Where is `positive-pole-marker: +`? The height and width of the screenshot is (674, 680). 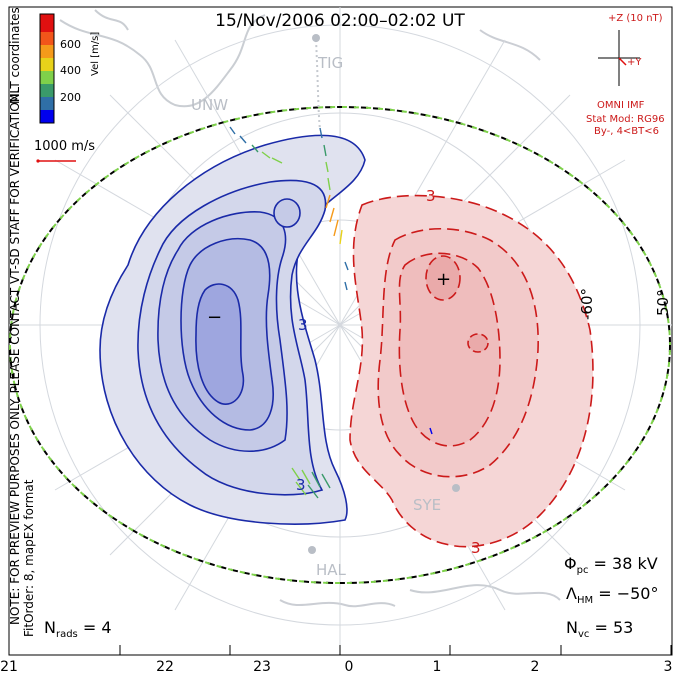 positive-pole-marker: + is located at coordinates (443, 279).